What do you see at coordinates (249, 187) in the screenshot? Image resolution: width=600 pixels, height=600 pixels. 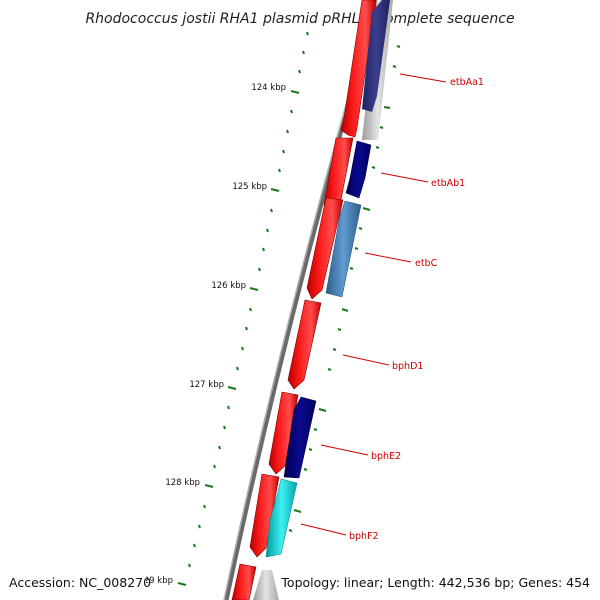 I see `scale-label-125: 125 kbp` at bounding box center [249, 187].